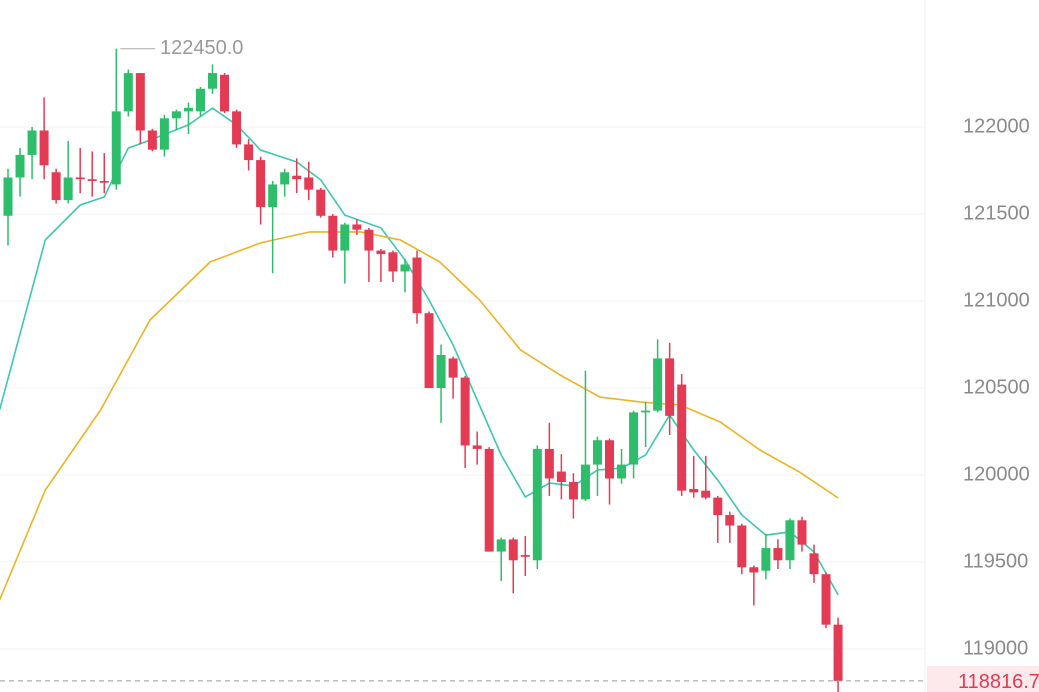 This screenshot has height=692, width=1039. What do you see at coordinates (996, 387) in the screenshot?
I see `y-tick-label: 120500` at bounding box center [996, 387].